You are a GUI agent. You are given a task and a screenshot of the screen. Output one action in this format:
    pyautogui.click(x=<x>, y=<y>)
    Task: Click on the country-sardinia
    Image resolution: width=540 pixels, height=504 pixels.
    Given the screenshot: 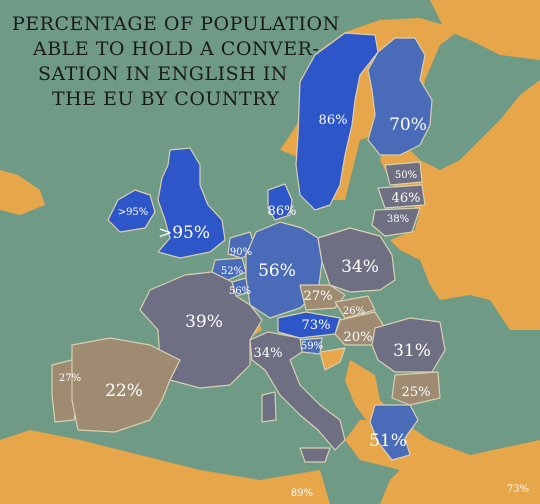 What is the action you would take?
    pyautogui.click(x=269, y=407)
    